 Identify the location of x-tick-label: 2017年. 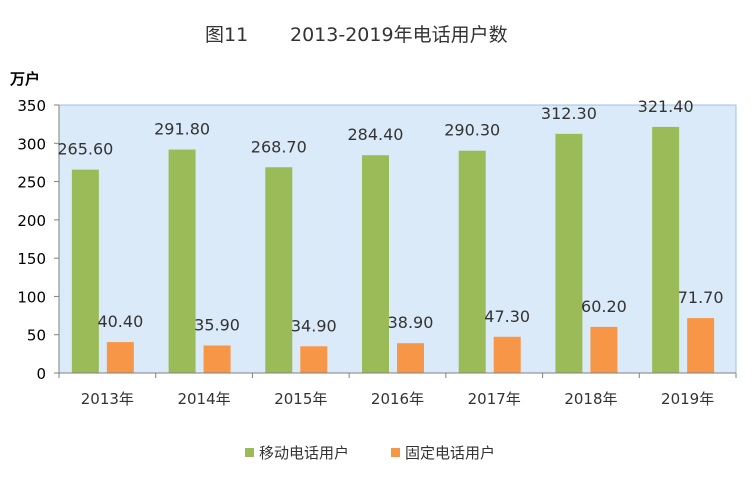
(494, 399).